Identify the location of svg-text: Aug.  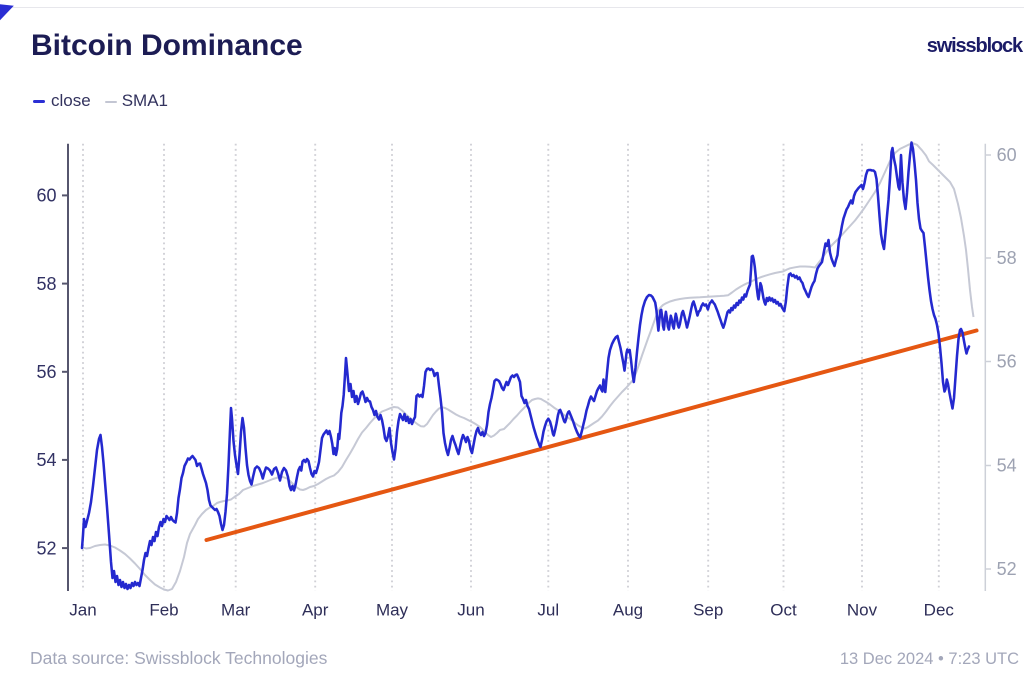
(628, 609).